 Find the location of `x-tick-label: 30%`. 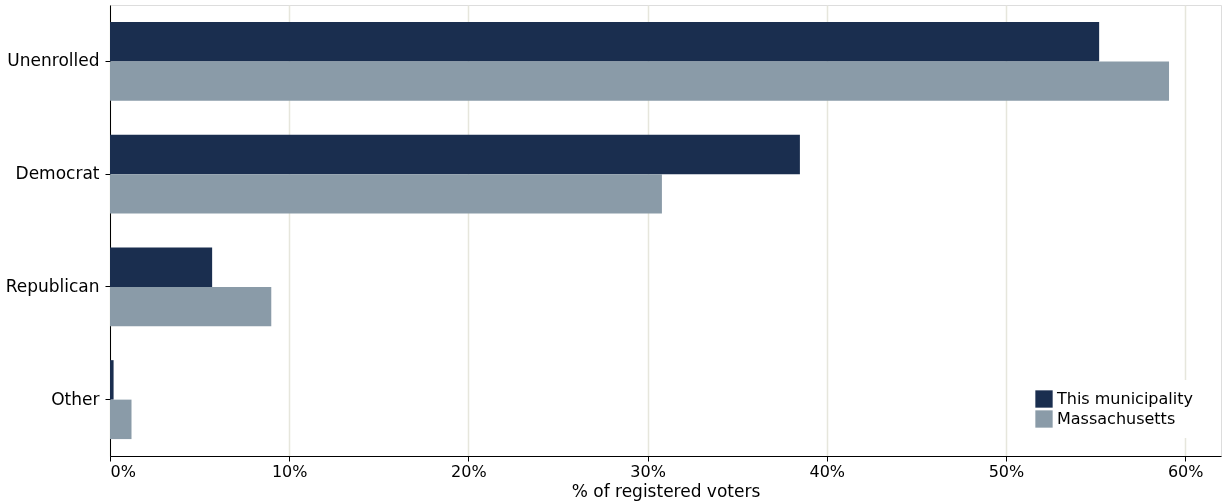

x-tick-label: 30% is located at coordinates (648, 471).